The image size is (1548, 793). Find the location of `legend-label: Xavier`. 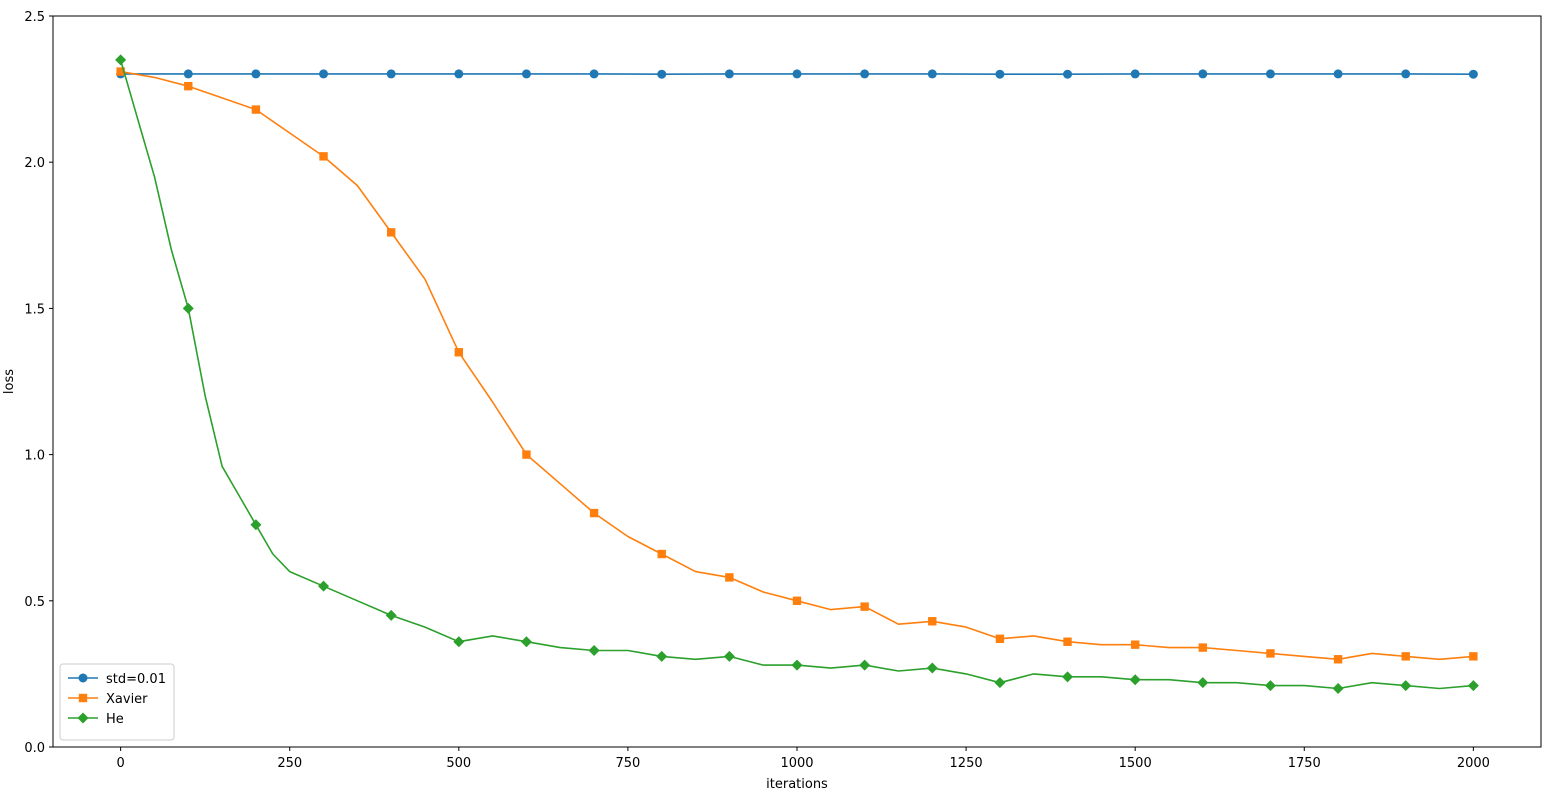

legend-label: Xavier is located at coordinates (127, 699).